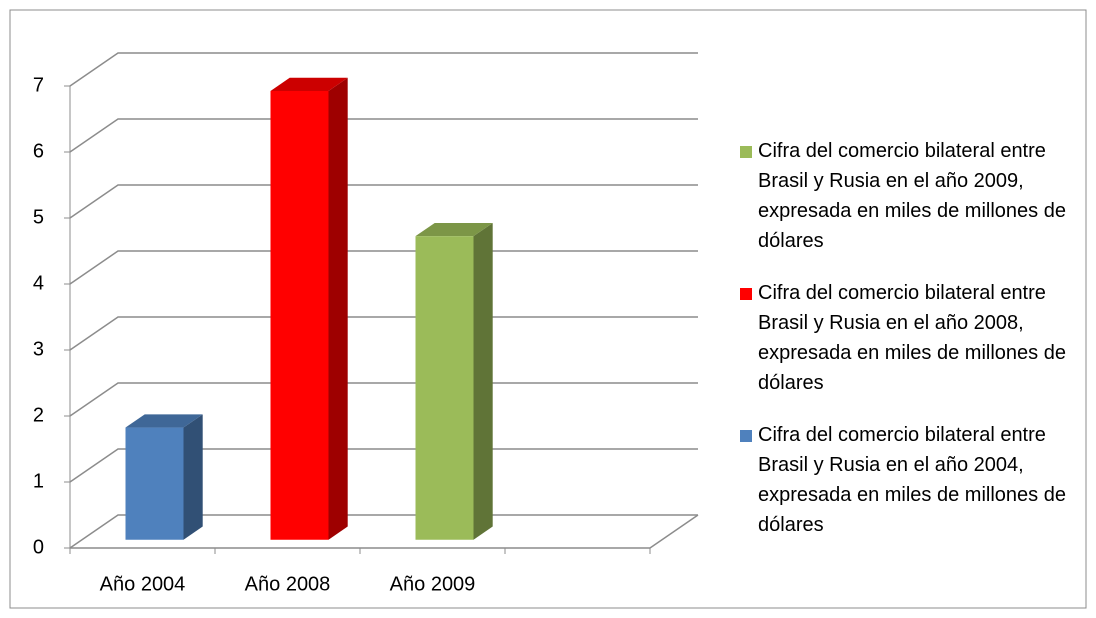 This screenshot has width=1096, height=618. What do you see at coordinates (38, 481) in the screenshot?
I see `y-tick-label: 1` at bounding box center [38, 481].